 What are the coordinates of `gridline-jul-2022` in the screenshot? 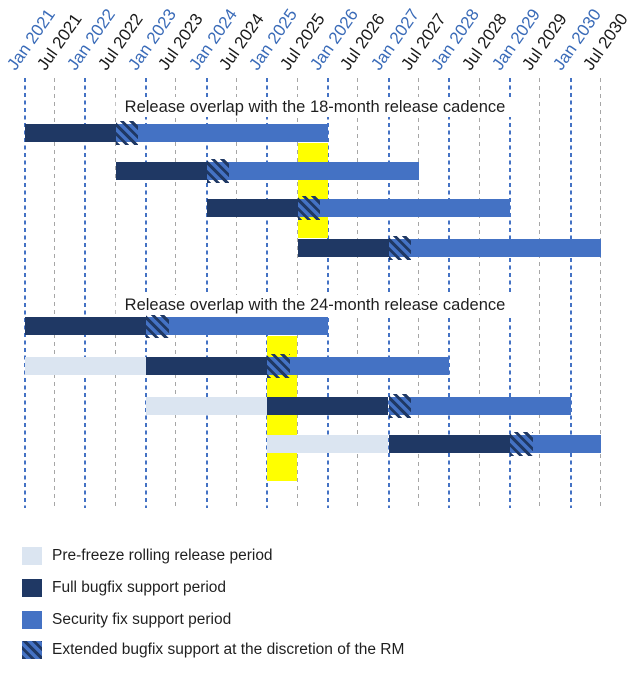 It's located at (115, 293).